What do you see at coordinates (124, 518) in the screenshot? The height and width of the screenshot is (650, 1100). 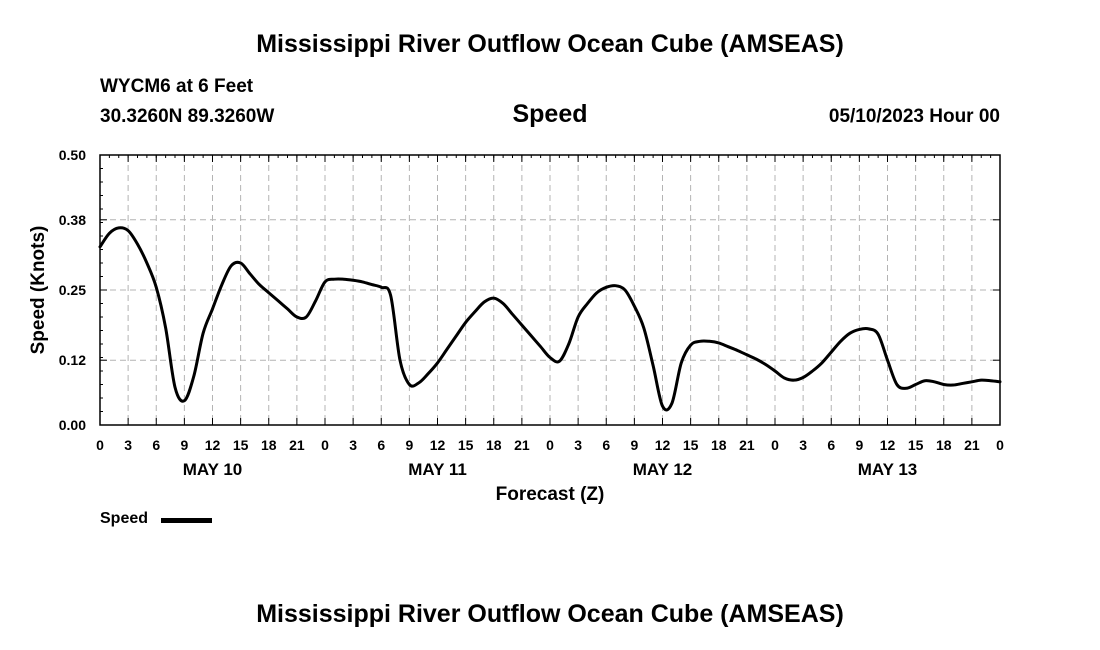 I see `legend-label: Speed` at bounding box center [124, 518].